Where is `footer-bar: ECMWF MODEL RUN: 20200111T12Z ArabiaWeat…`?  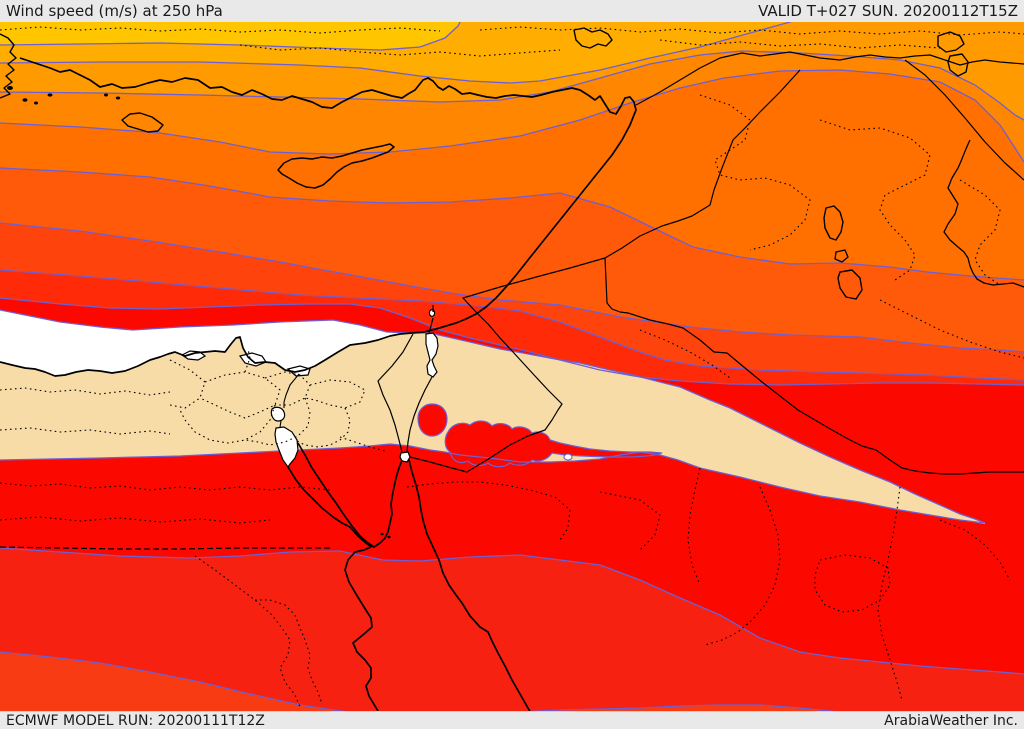 footer-bar: ECMWF MODEL RUN: 20200111T12Z ArabiaWeat… is located at coordinates (512, 720).